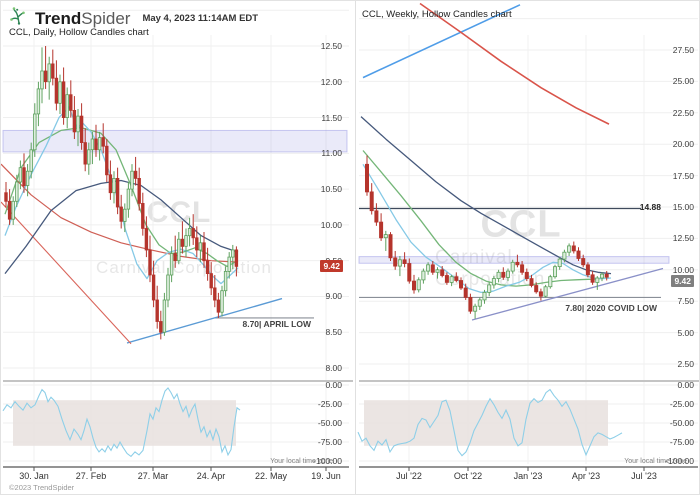  Describe the element at coordinates (682, 281) in the screenshot. I see `last-price-tag-weekly: 9.42` at that location.